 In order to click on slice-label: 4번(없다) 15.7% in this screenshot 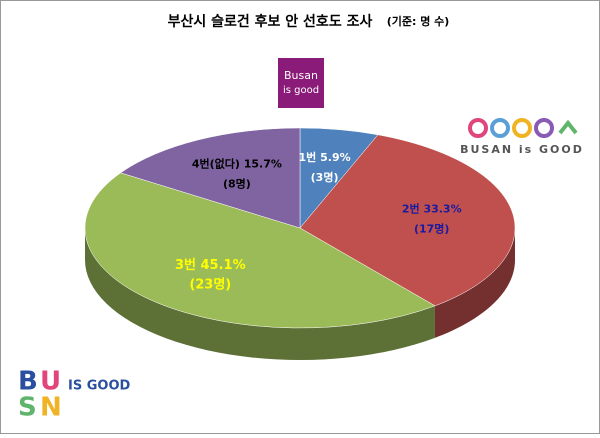, I will do `click(237, 163)`.